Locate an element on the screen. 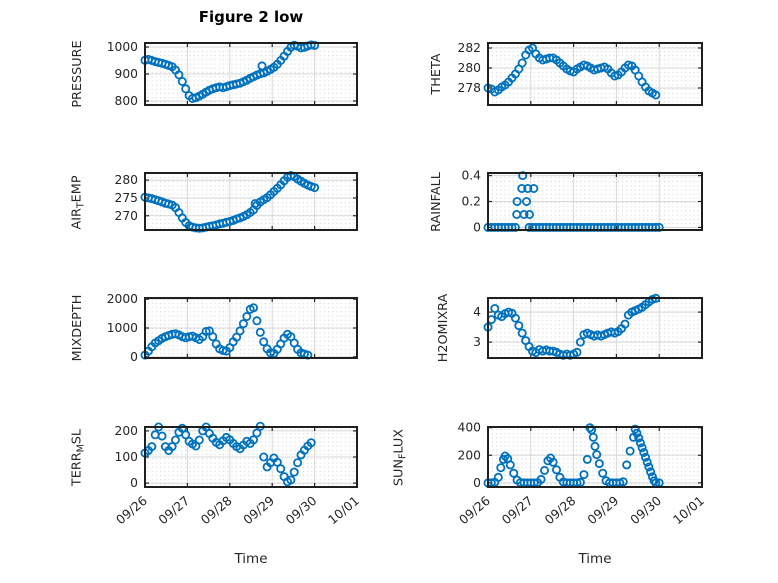 The image size is (778, 583). subplot-sunflux: 0 200 400 09/26 09/27 09/28 09/29 09/30 10/01 is located at coordinates (581, 474).